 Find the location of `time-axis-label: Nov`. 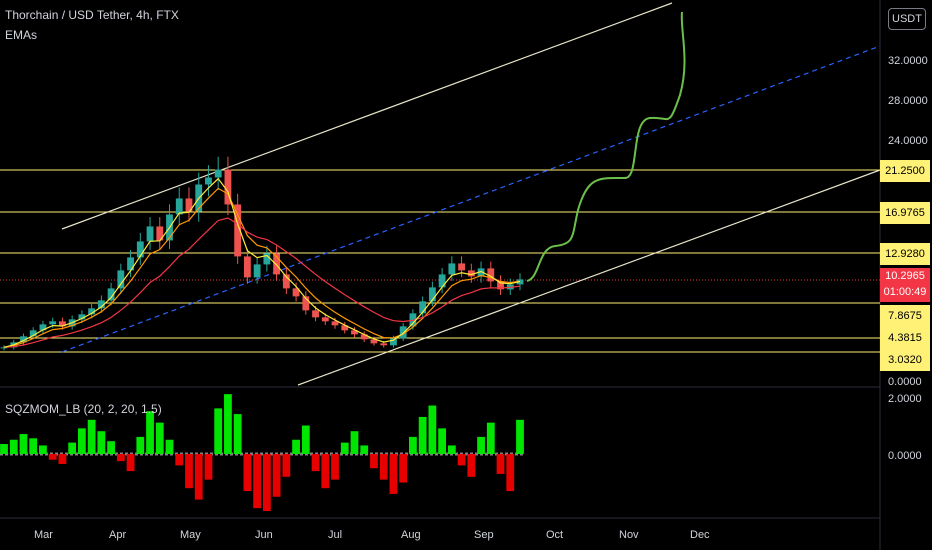

time-axis-label: Nov is located at coordinates (629, 535).